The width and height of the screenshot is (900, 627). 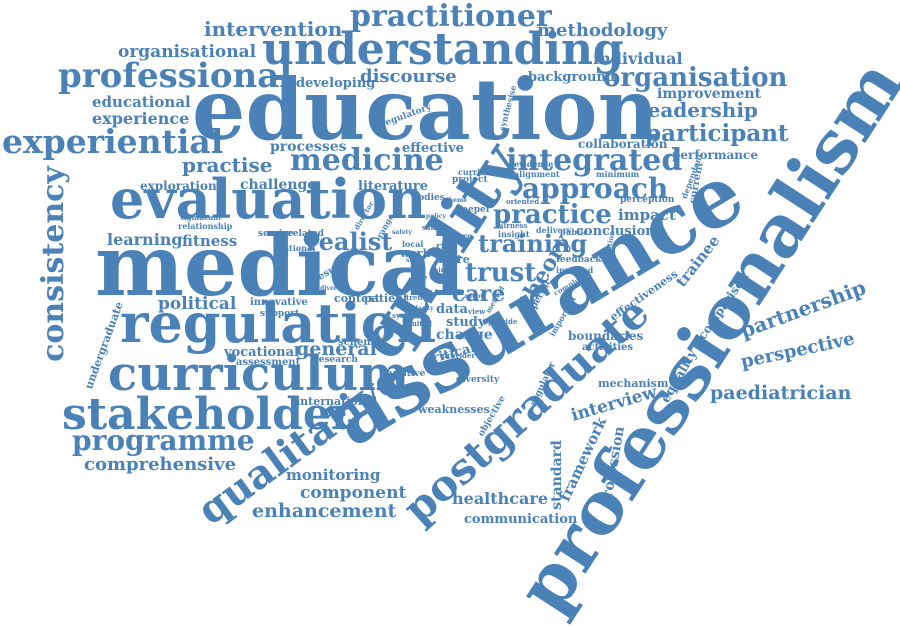 I want to click on word-vocational: vocational, so click(x=261, y=352).